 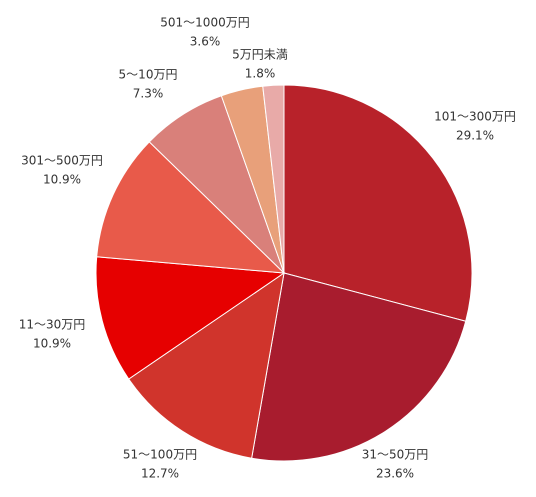 What do you see at coordinates (148, 94) in the screenshot?
I see `slice-value-label: 7.3%` at bounding box center [148, 94].